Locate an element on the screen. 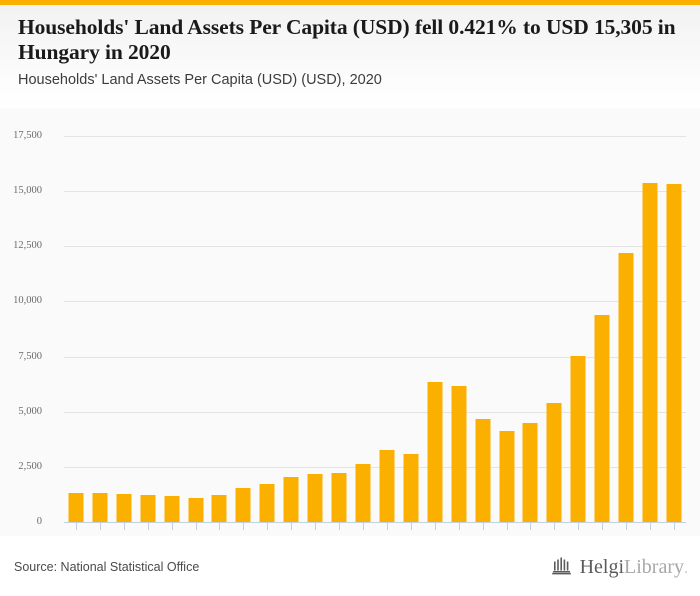 Image resolution: width=700 pixels, height=596 pixels. logo-library: Library is located at coordinates (654, 566).